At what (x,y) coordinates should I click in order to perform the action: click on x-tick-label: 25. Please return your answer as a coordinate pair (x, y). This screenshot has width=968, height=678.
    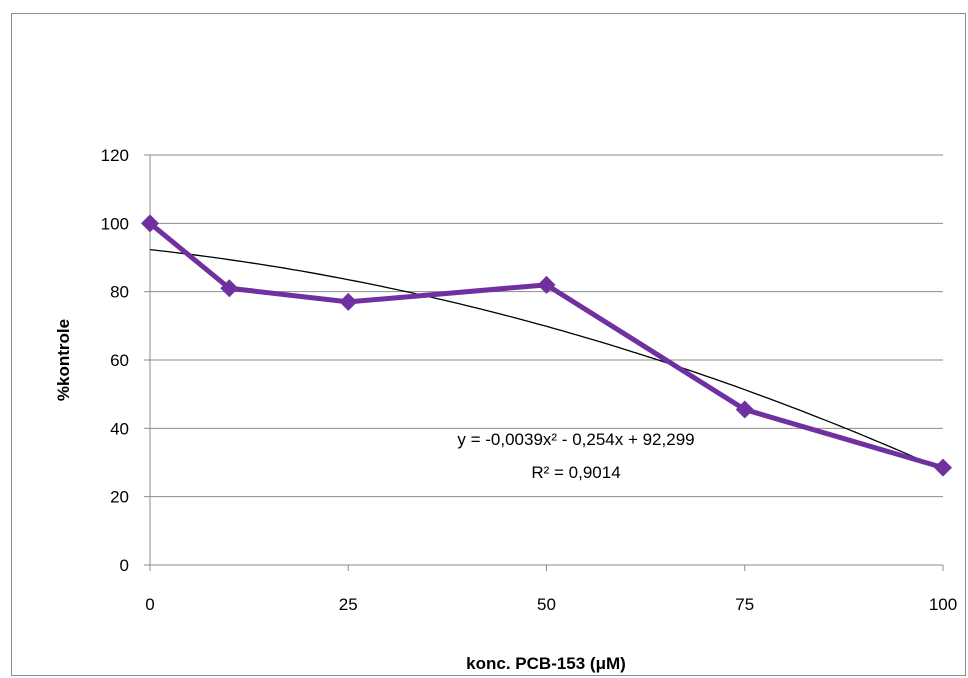
    Looking at the image, I should click on (348, 604).